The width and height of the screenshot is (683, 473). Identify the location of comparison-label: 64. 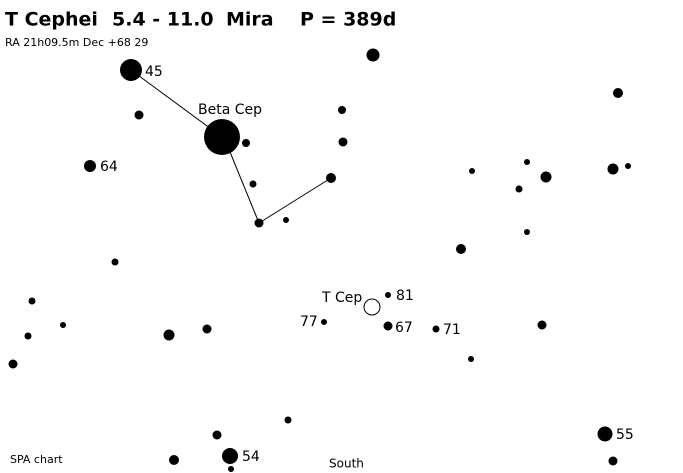
(109, 167).